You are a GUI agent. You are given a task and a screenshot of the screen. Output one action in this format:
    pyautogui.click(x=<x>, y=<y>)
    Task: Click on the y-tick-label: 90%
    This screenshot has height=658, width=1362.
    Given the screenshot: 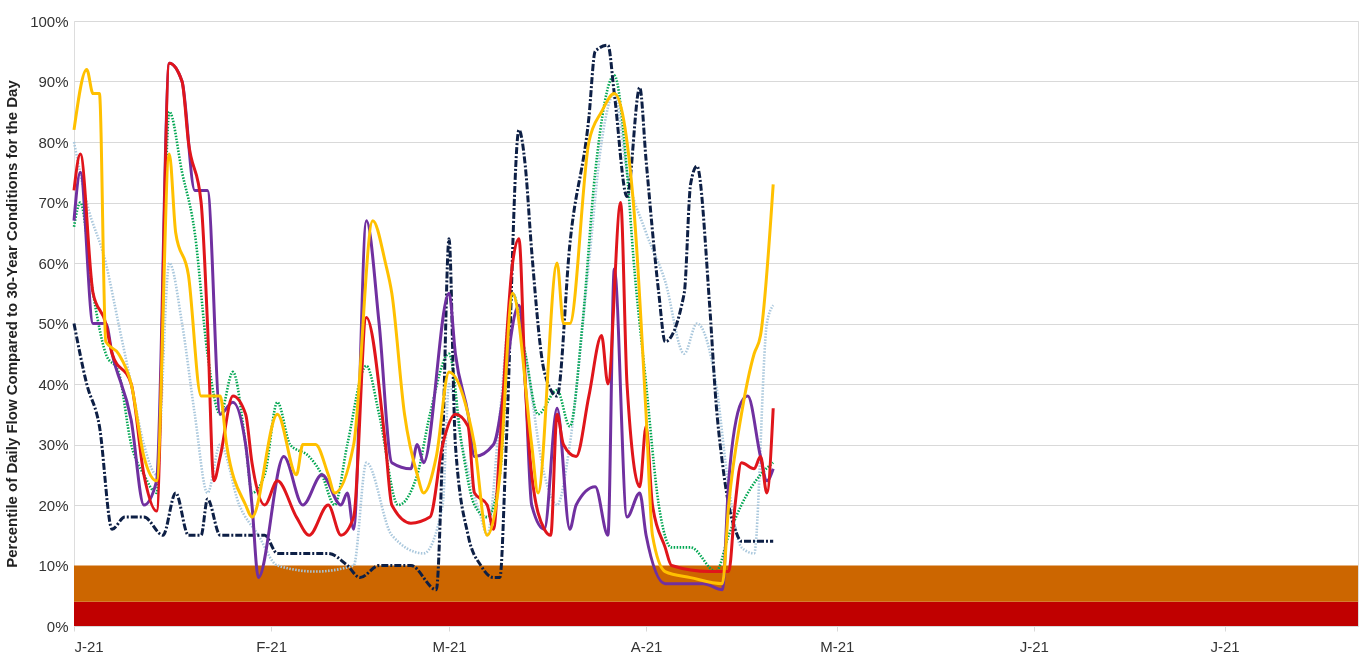 What is the action you would take?
    pyautogui.click(x=53, y=81)
    